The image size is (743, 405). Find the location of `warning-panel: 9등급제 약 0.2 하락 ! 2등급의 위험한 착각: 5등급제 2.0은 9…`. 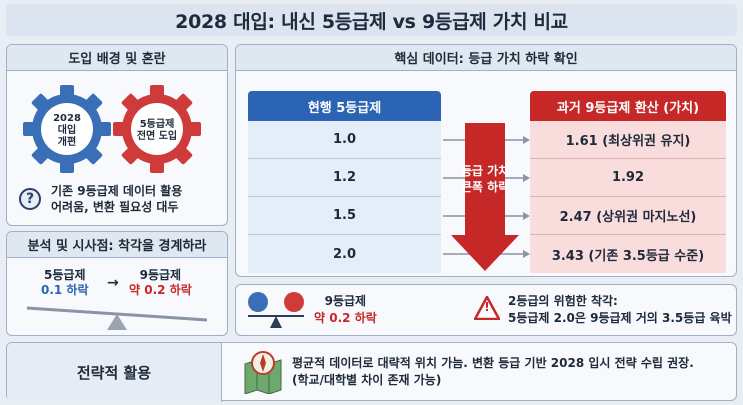

warning-panel: 9등급제 약 0.2 하락 ! 2등급의 위험한 착각: 5등급제 2.0은 9… is located at coordinates (486, 310).